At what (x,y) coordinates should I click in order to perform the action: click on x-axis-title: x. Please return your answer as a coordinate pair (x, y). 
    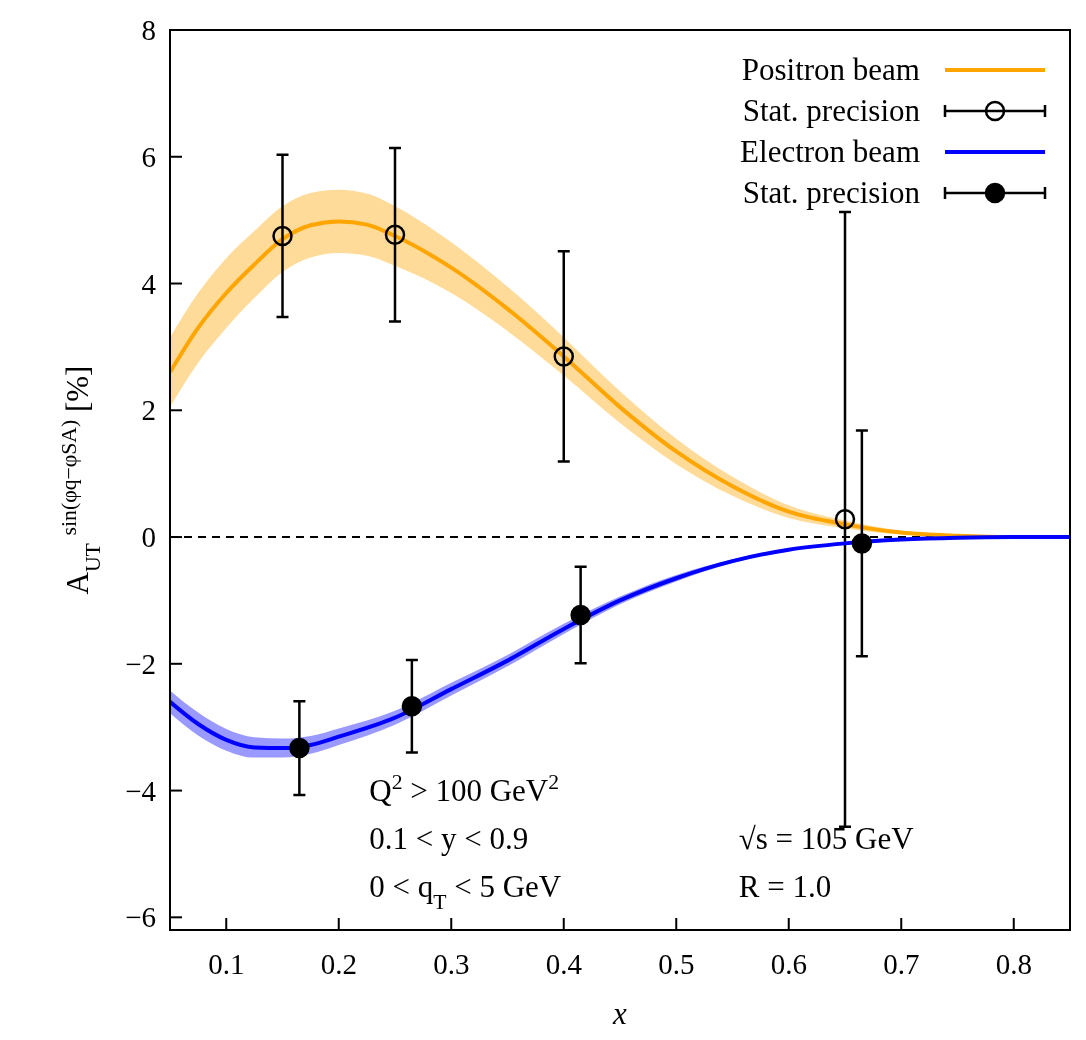
    Looking at the image, I should click on (620, 1013).